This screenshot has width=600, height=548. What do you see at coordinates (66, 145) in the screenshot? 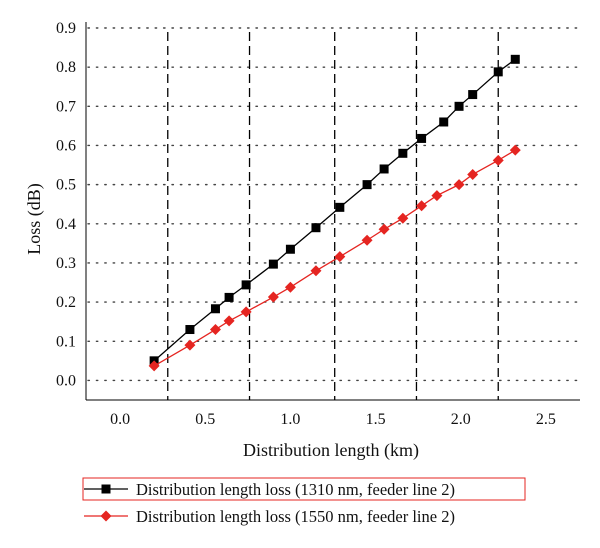
I see `y-tick-label-6: 0.6` at bounding box center [66, 145].